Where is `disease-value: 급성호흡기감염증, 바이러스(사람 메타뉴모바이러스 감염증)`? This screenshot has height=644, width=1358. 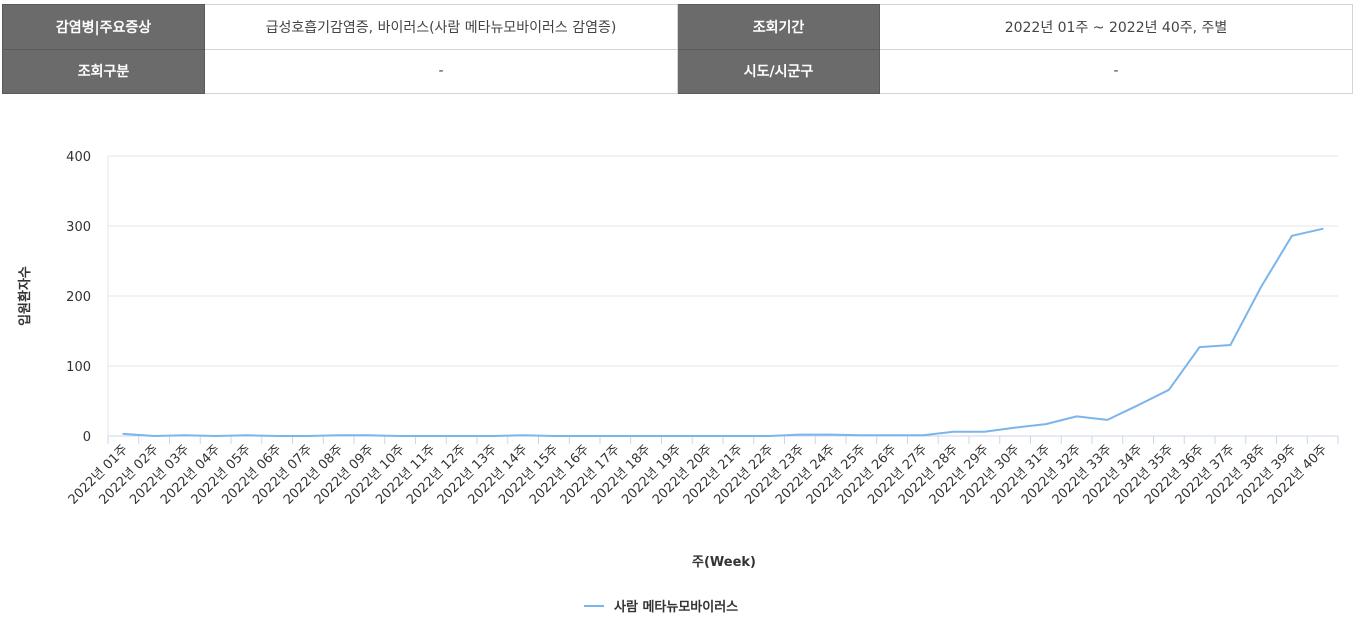
disease-value: 급성호흡기감염증, 바이러스(사람 메타뉴모바이러스 감염증) is located at coordinates (441, 27).